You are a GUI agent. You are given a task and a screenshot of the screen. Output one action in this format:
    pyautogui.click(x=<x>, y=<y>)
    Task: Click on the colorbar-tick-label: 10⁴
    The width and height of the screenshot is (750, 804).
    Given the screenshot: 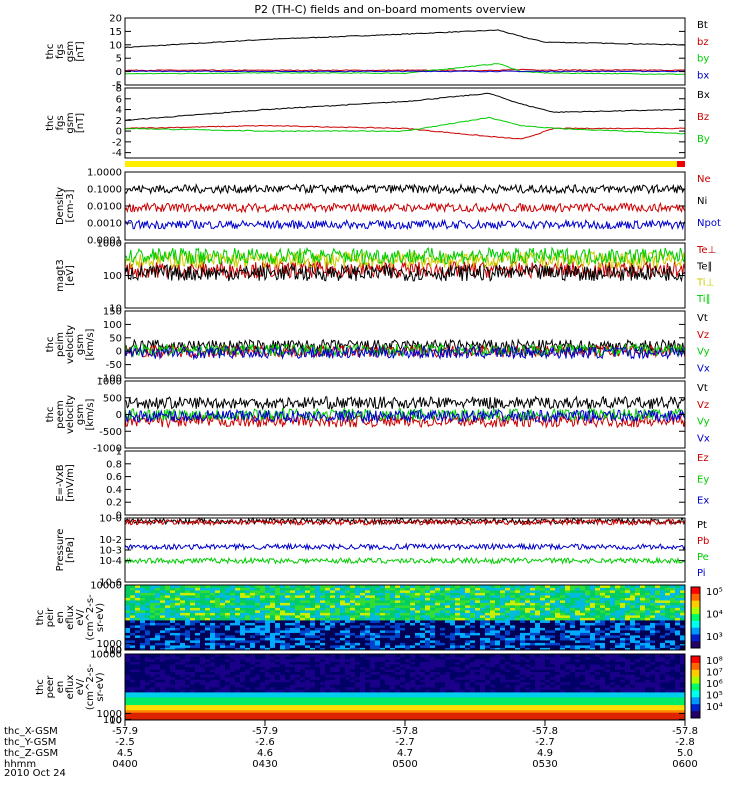 What is the action you would take?
    pyautogui.click(x=714, y=615)
    